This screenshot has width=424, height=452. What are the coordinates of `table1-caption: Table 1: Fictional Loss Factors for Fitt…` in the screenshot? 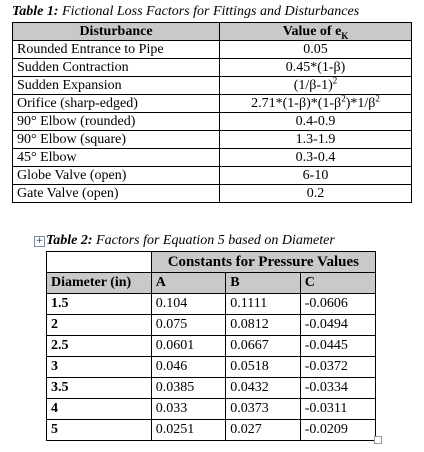 It's located at (185, 12).